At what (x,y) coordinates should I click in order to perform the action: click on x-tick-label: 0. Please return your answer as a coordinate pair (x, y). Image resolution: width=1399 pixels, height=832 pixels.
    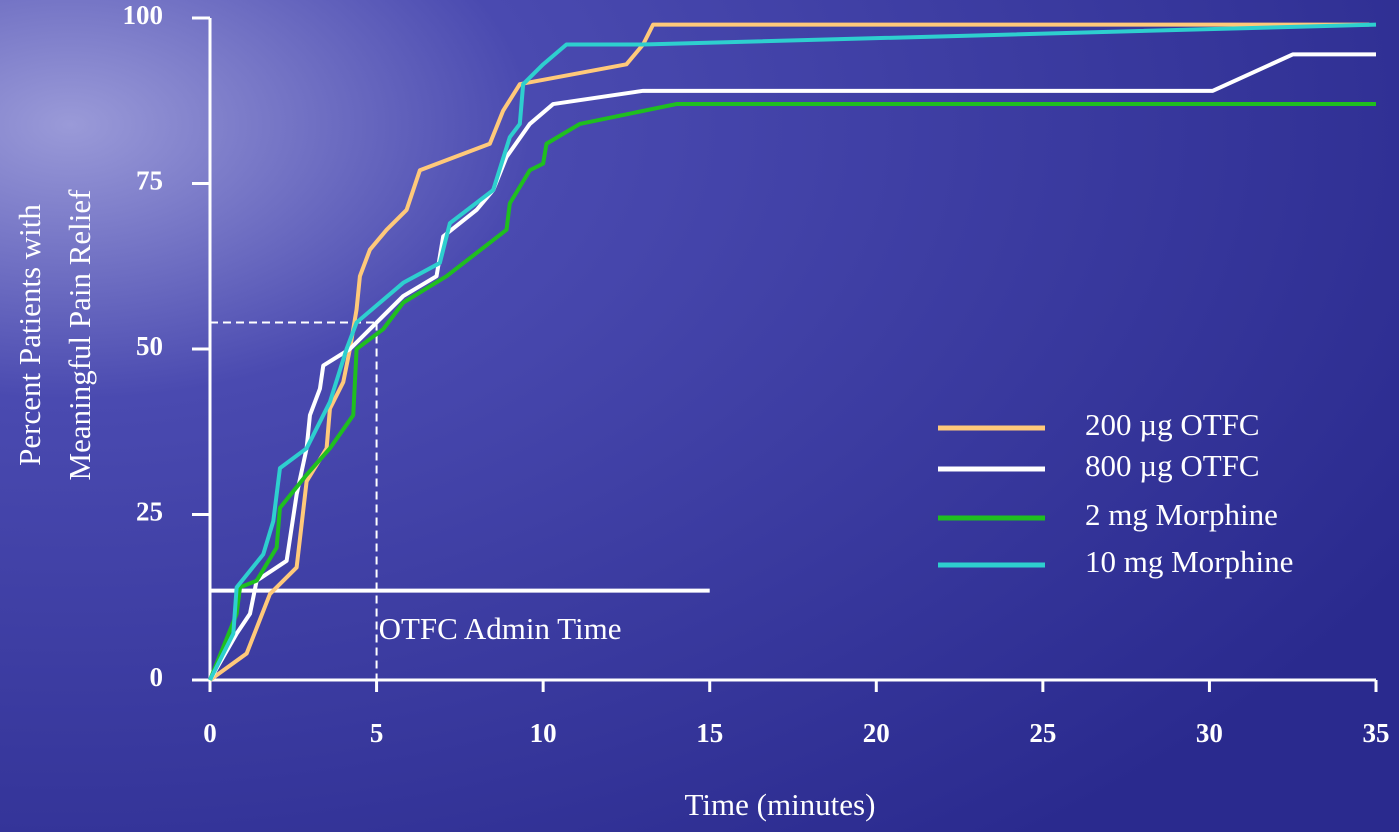
    Looking at the image, I should click on (210, 733).